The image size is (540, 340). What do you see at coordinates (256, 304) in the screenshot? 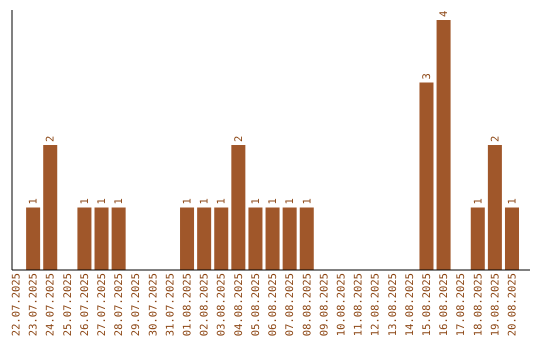
I see `x-tick-label: 05.08.2025` at bounding box center [256, 304].